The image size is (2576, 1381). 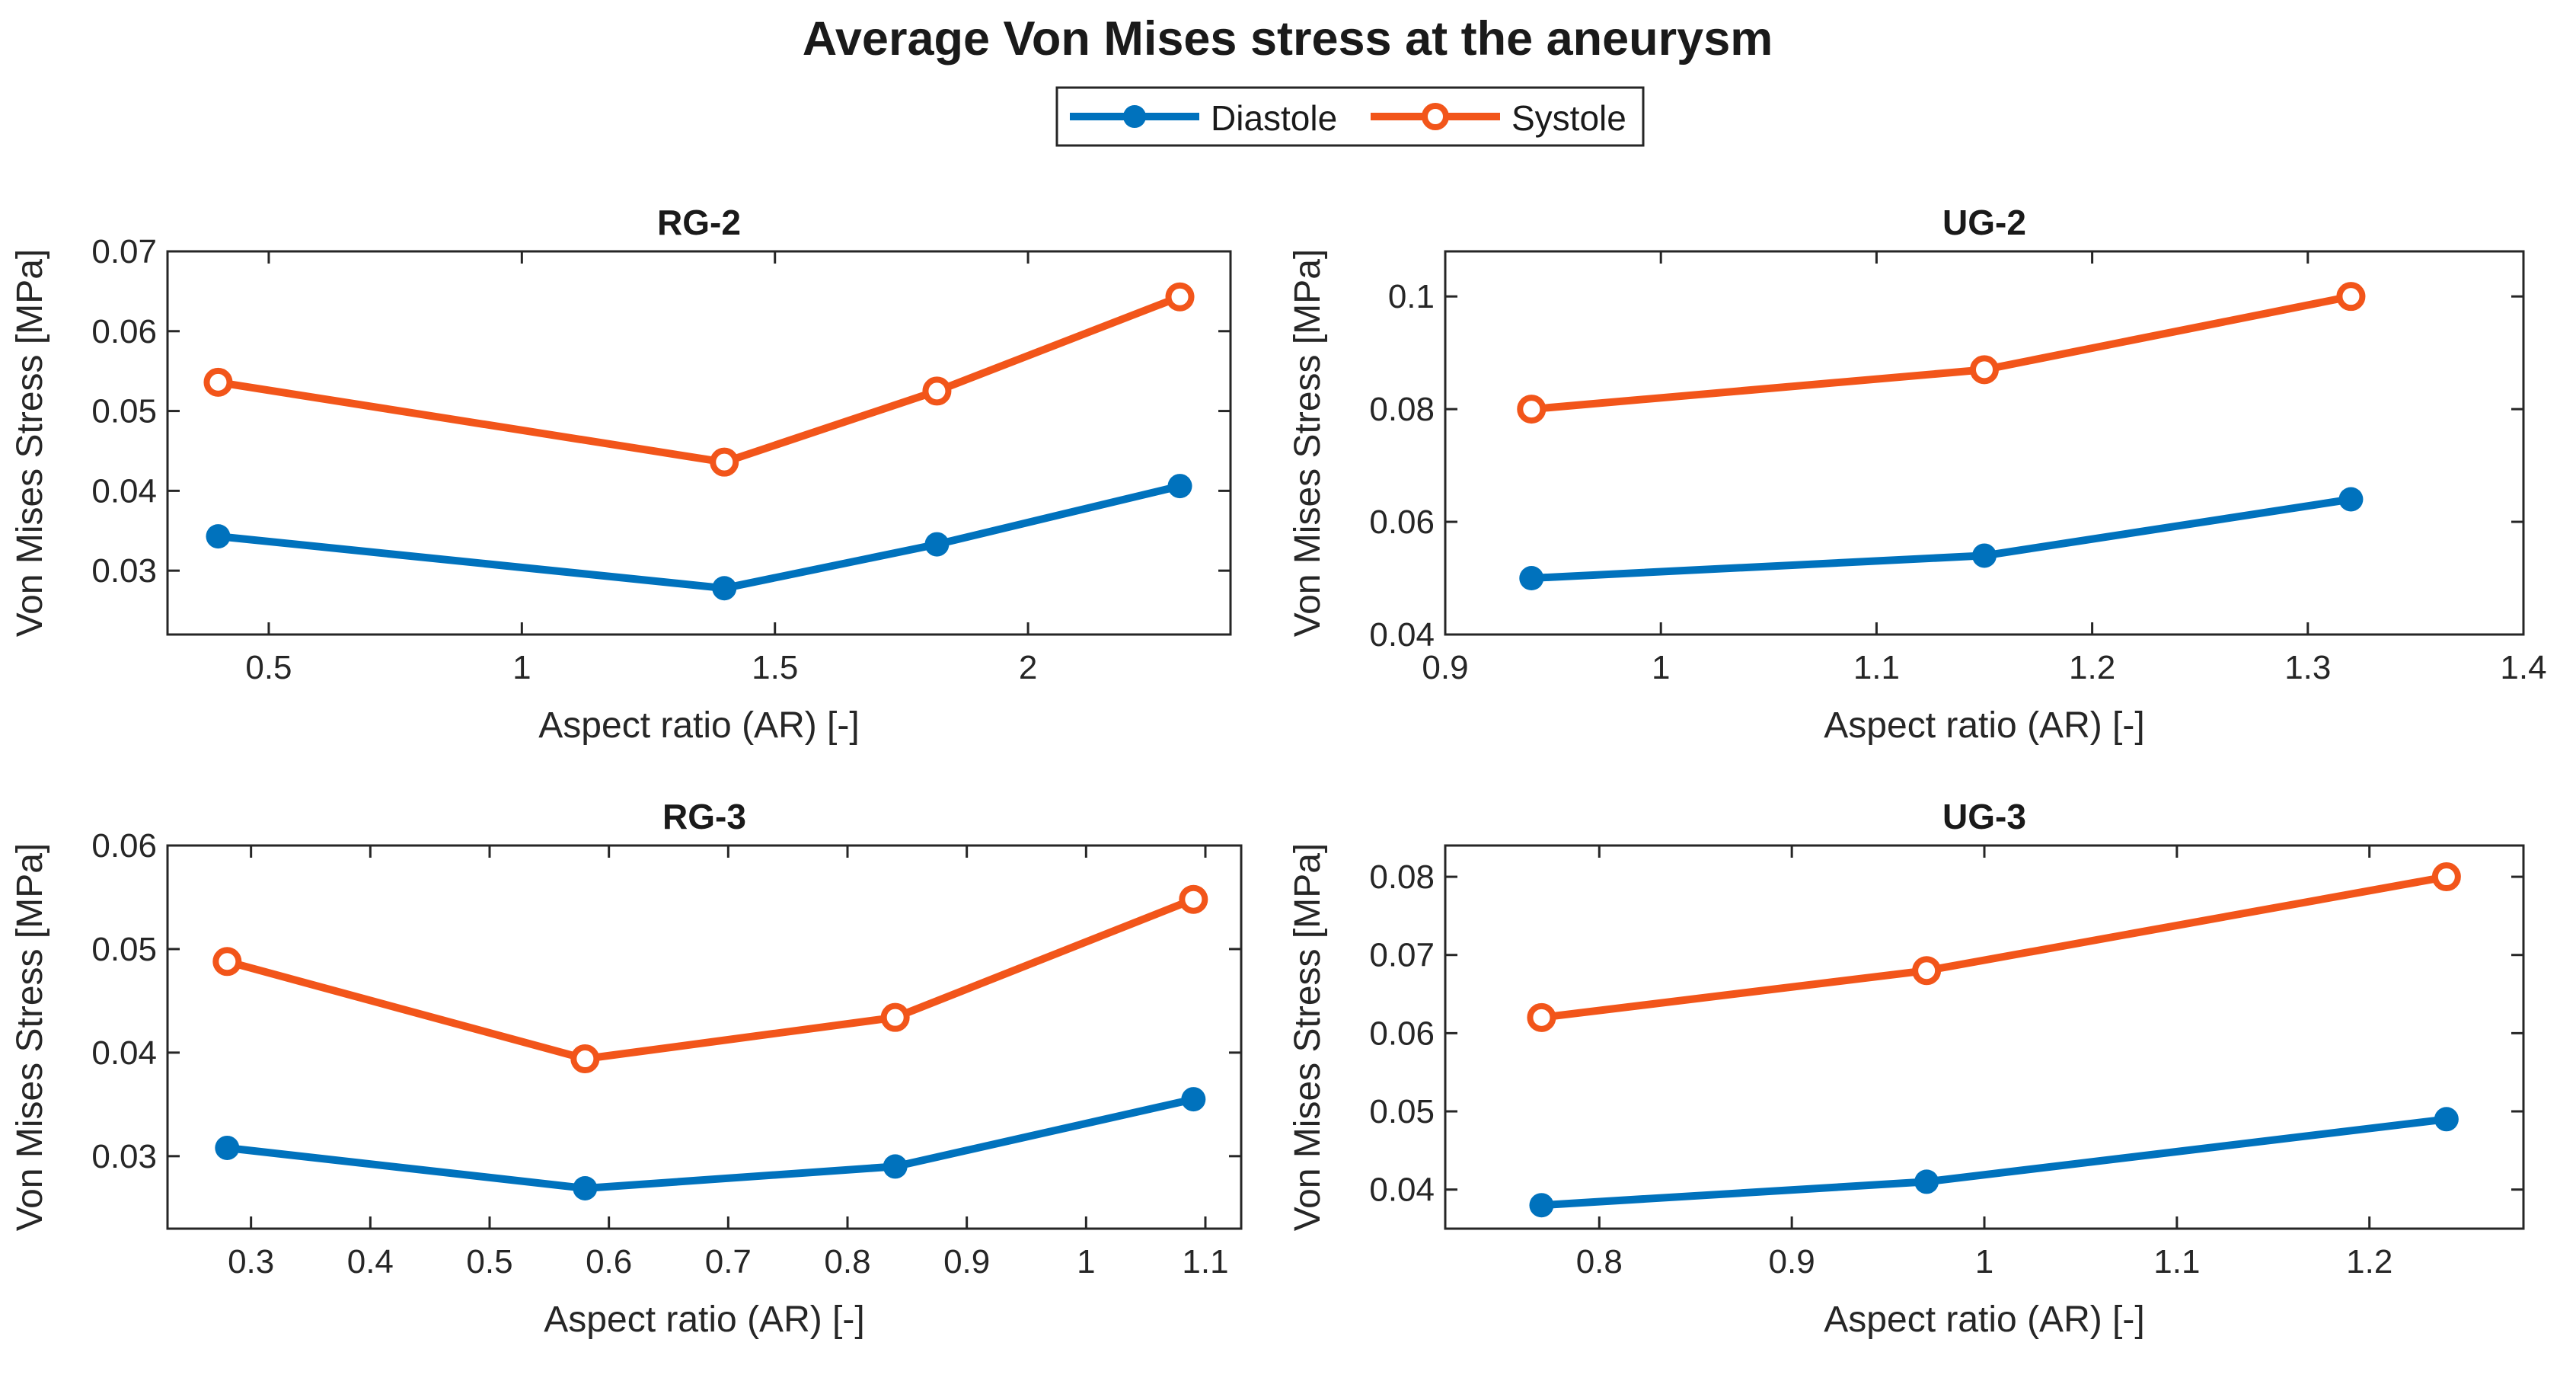 What do you see at coordinates (1350, 116) in the screenshot?
I see `legend: Diastole Systole` at bounding box center [1350, 116].